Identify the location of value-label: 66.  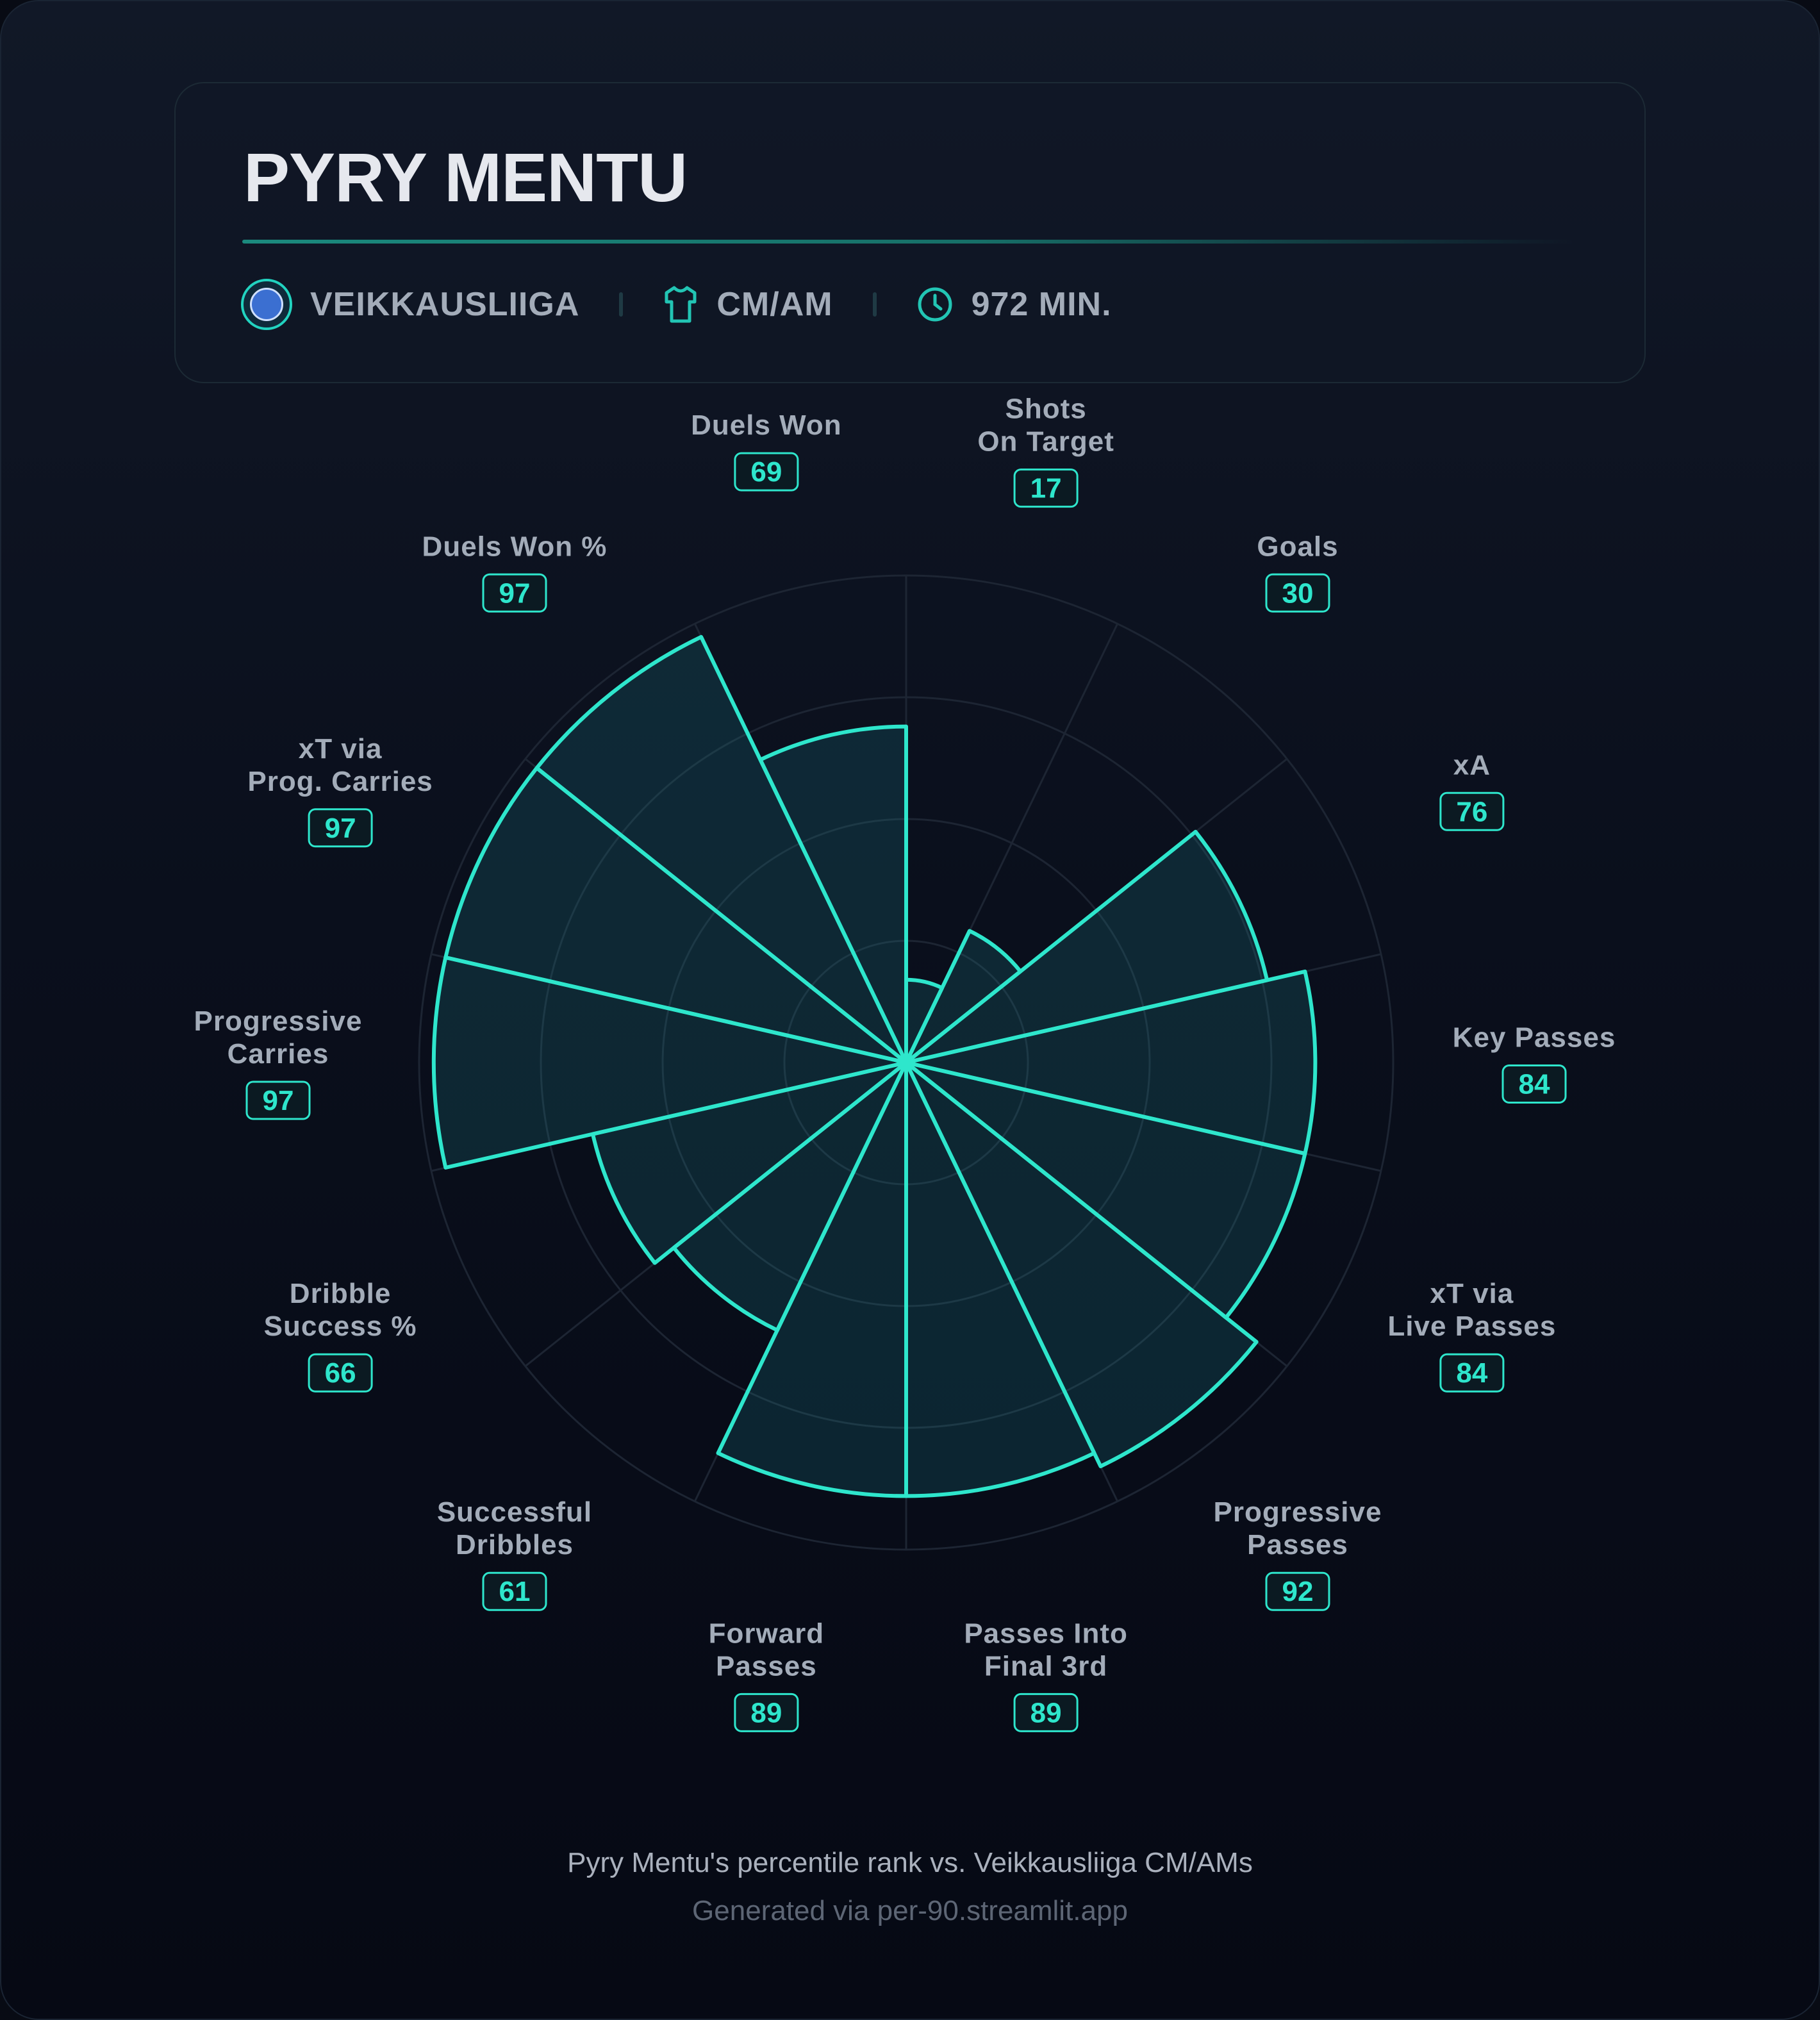
(340, 1373).